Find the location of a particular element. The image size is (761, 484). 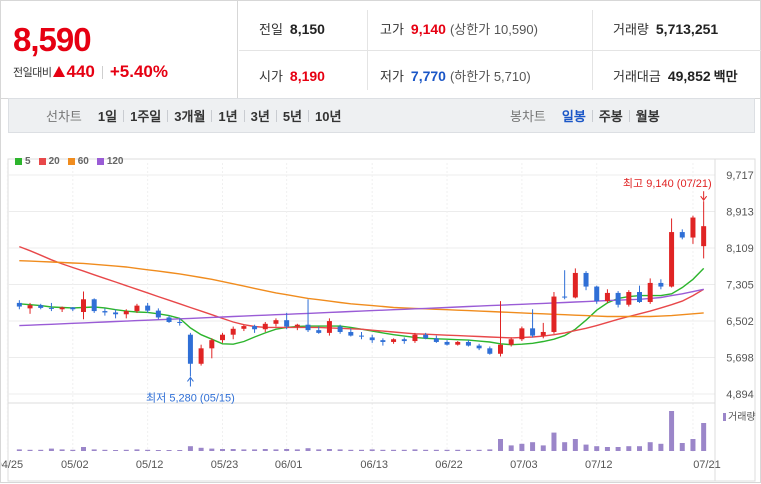

candle-weekly: 주봉 is located at coordinates (610, 116).